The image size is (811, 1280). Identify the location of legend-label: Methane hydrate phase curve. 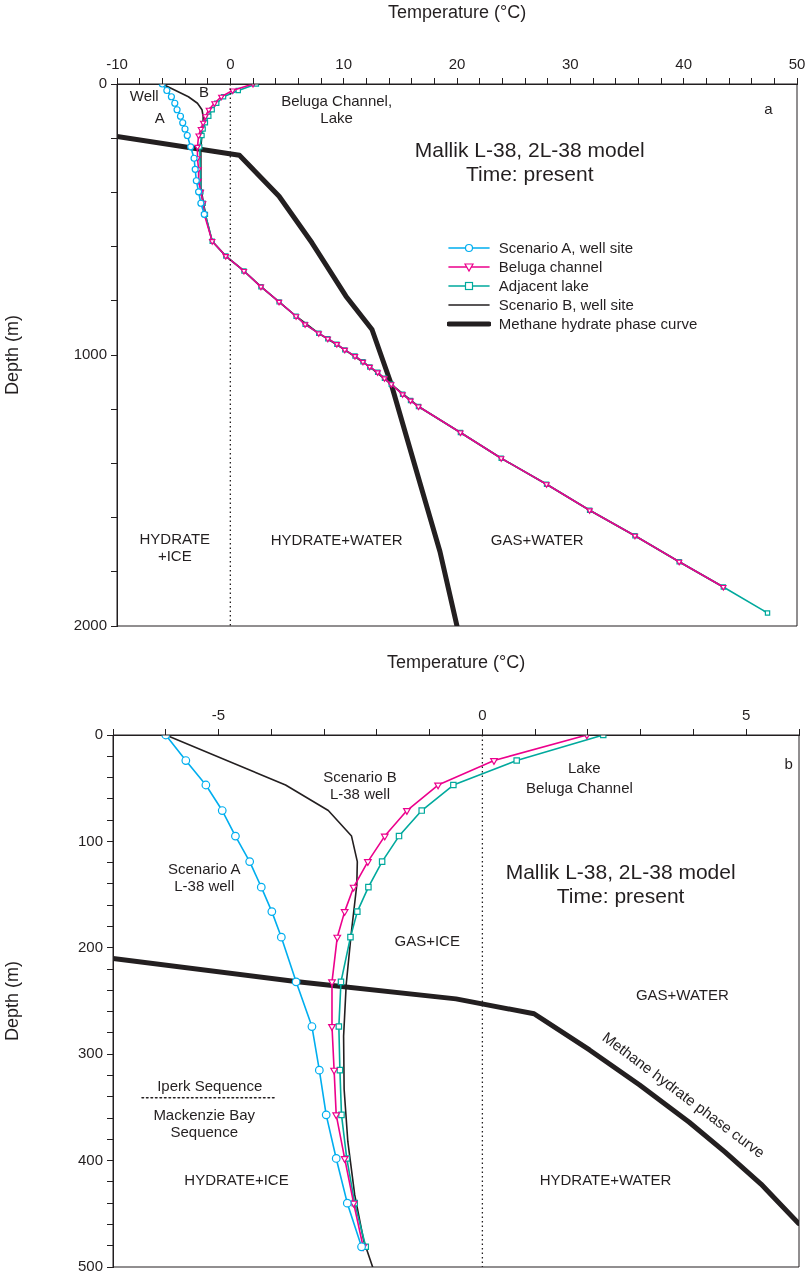
(598, 324).